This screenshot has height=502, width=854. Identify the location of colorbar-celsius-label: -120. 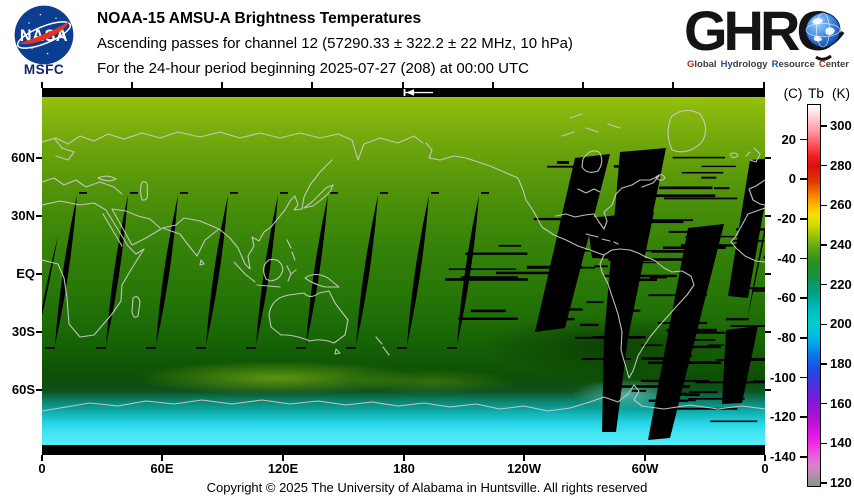
(782, 417).